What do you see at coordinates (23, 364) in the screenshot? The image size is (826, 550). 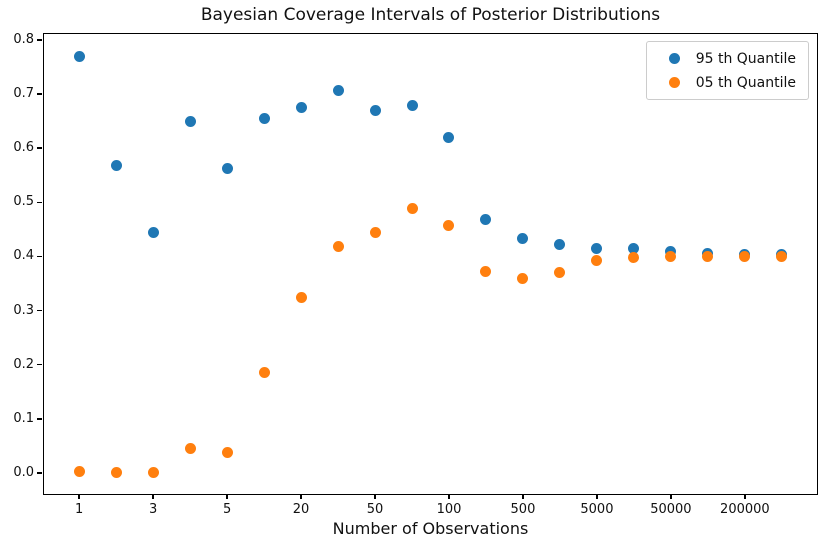 I see `y-tick-label: 0.2` at bounding box center [23, 364].